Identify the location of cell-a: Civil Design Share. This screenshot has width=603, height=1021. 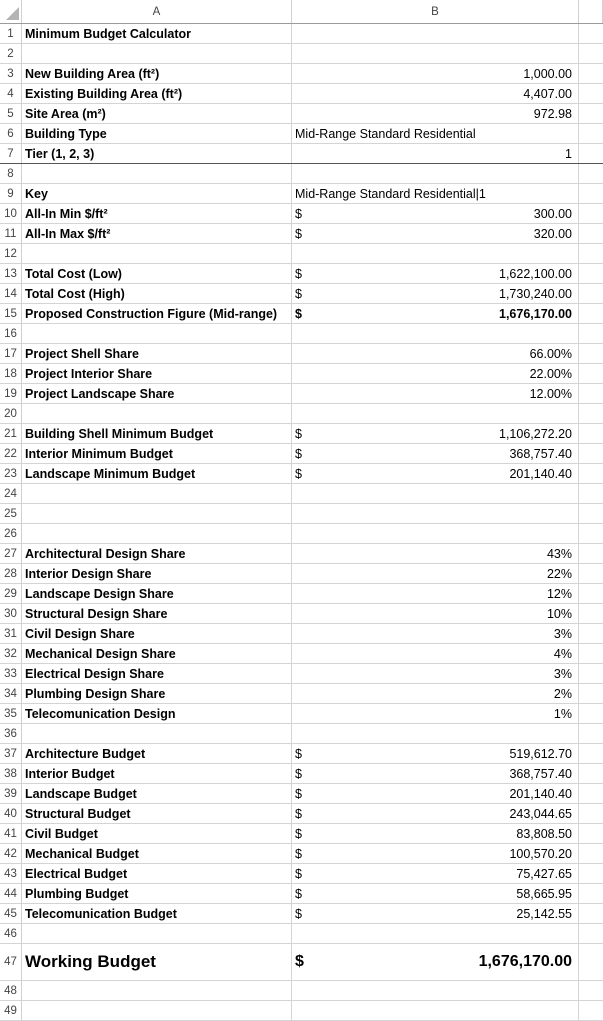
(157, 633).